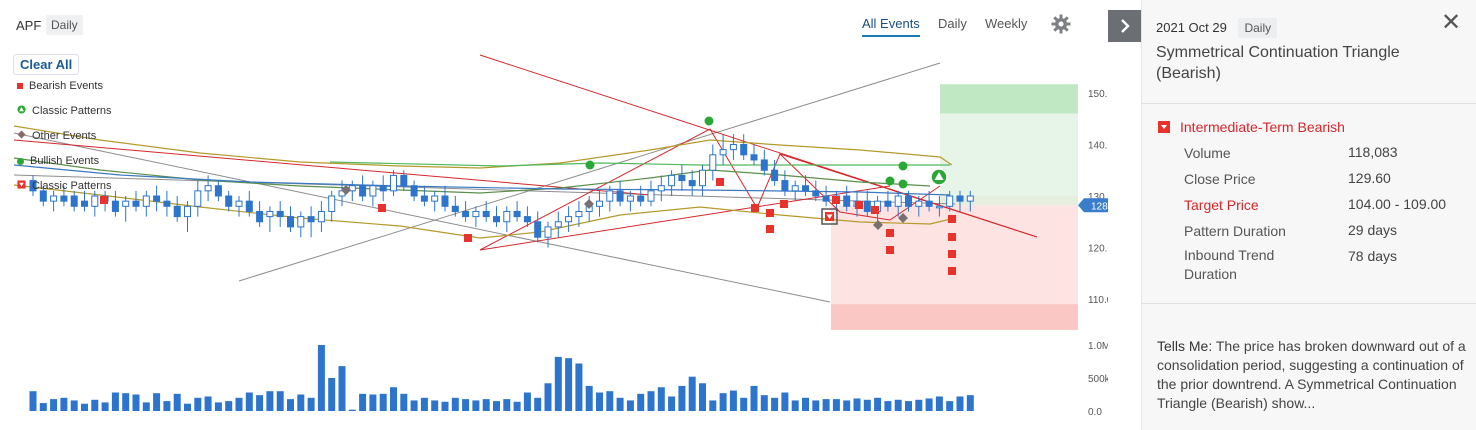  I want to click on clear-all-button: Clear All, so click(46, 64).